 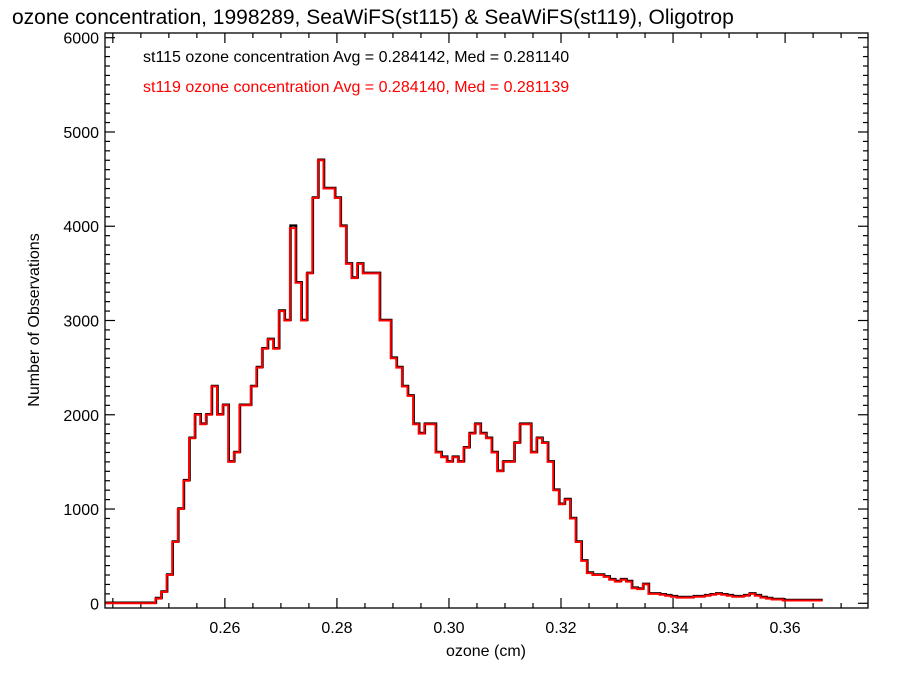 What do you see at coordinates (81, 416) in the screenshot?
I see `y-tick-label: 2000` at bounding box center [81, 416].